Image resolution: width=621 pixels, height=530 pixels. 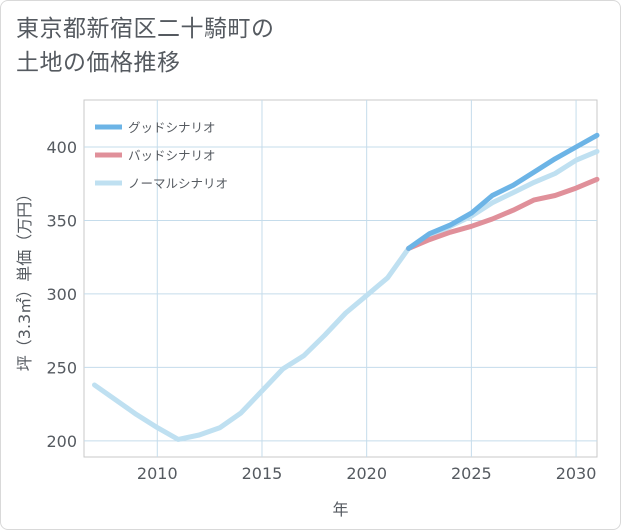 What do you see at coordinates (61, 147) in the screenshot?
I see `y-tick-label: 400` at bounding box center [61, 147].